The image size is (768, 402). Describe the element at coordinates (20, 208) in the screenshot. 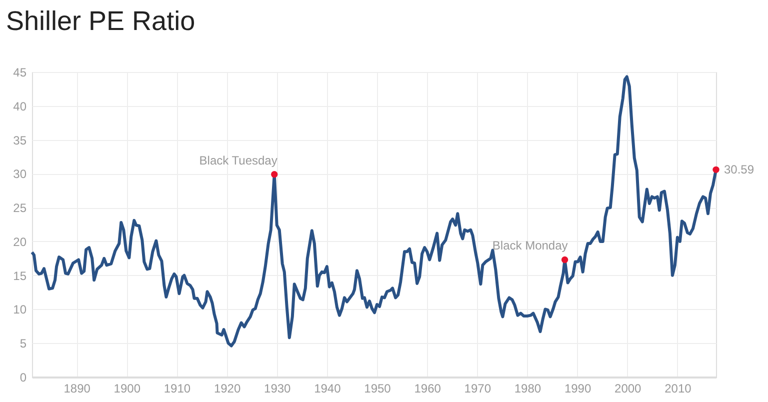

I see `y-tick-label: 25` at that location.